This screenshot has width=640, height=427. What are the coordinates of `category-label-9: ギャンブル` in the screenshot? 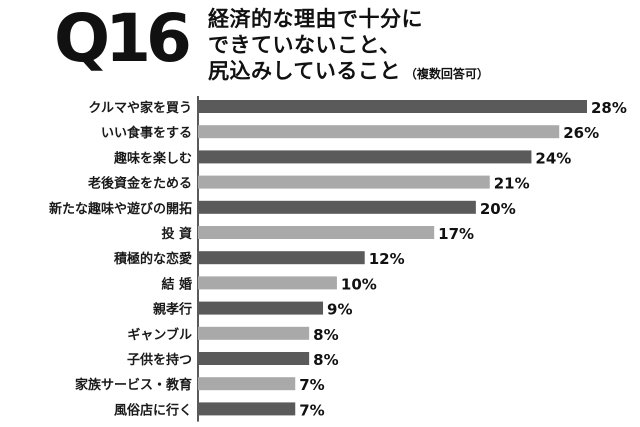 It's located at (159, 335).